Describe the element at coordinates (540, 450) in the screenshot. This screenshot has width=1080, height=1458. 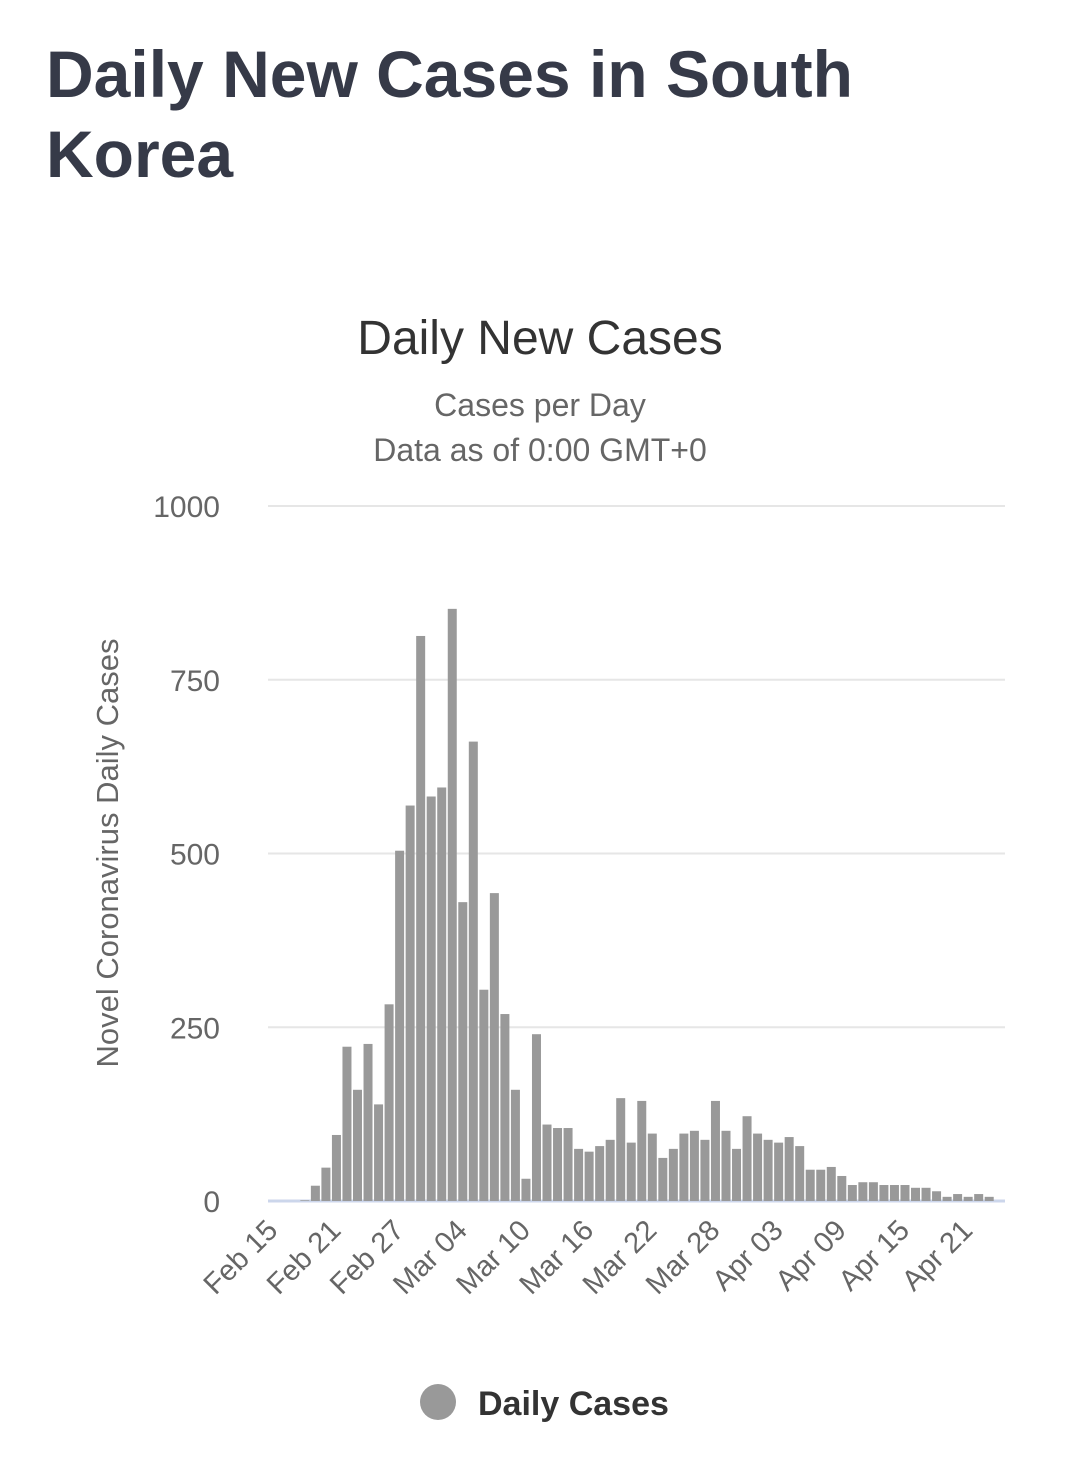
I see `chart-subtitle-data-as-of: Data as of 0:00 GMT+0` at that location.